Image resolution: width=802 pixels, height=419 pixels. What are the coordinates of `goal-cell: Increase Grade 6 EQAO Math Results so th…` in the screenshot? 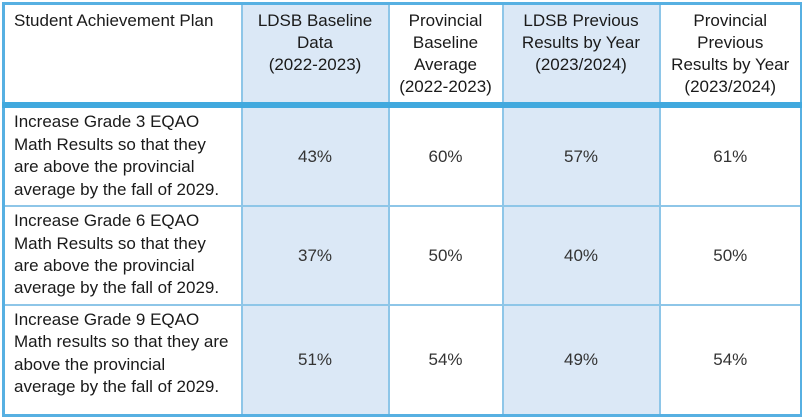 It's located at (122, 255).